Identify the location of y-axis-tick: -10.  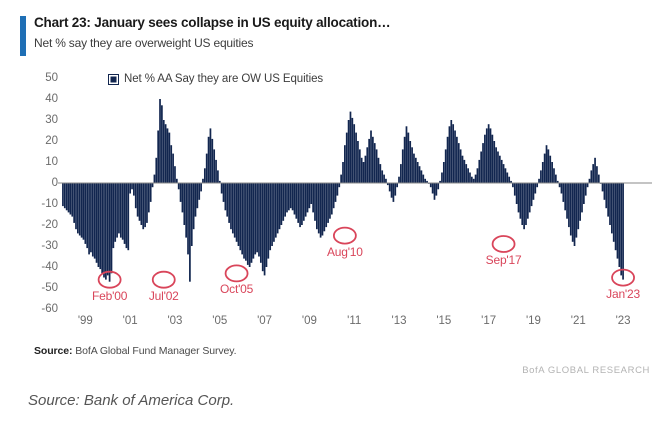
(49, 204).